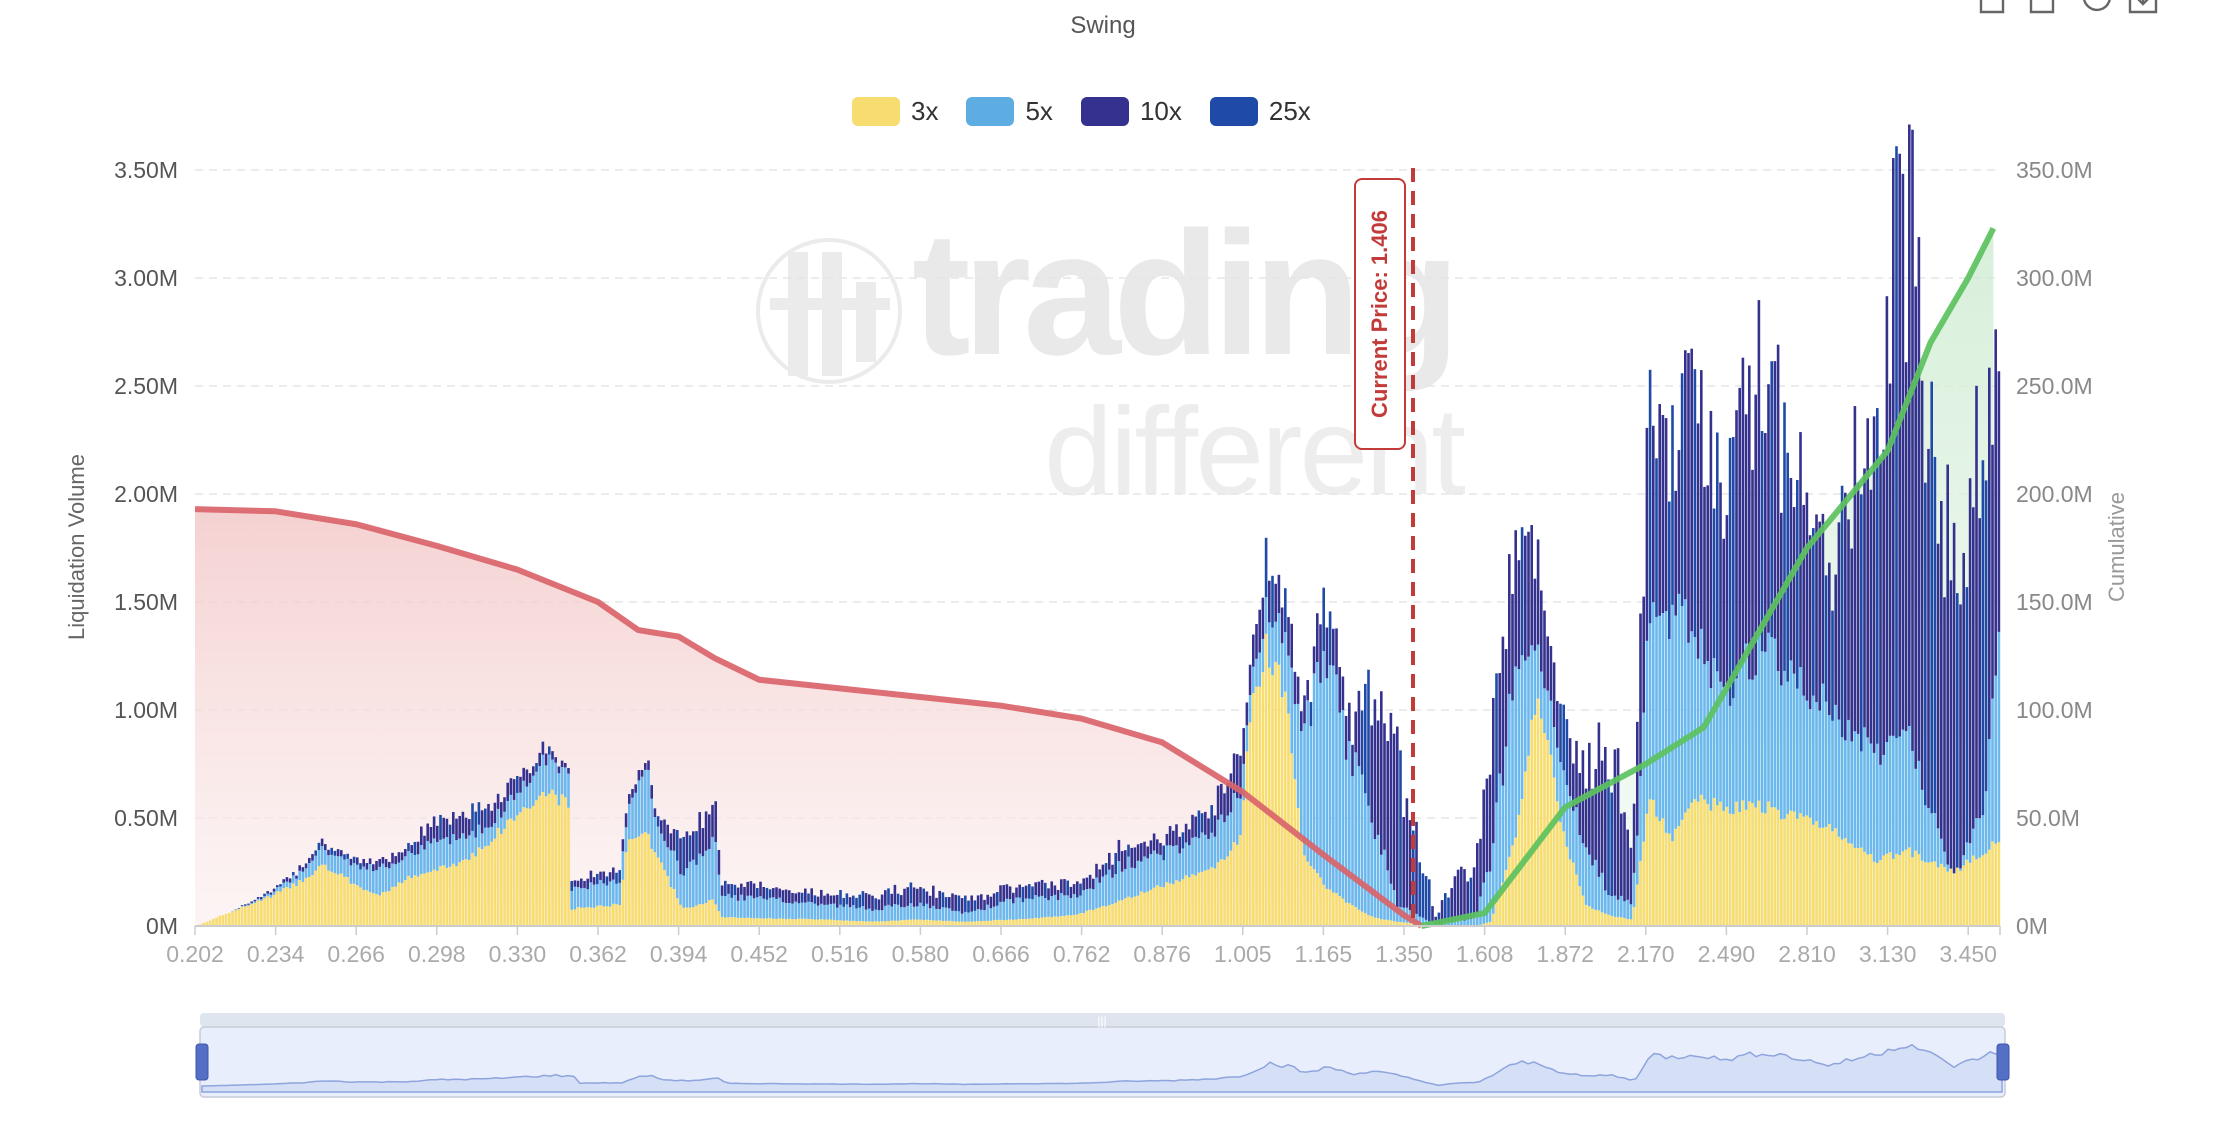  Describe the element at coordinates (146, 818) in the screenshot. I see `y-tick-label-left: 0.50M` at that location.